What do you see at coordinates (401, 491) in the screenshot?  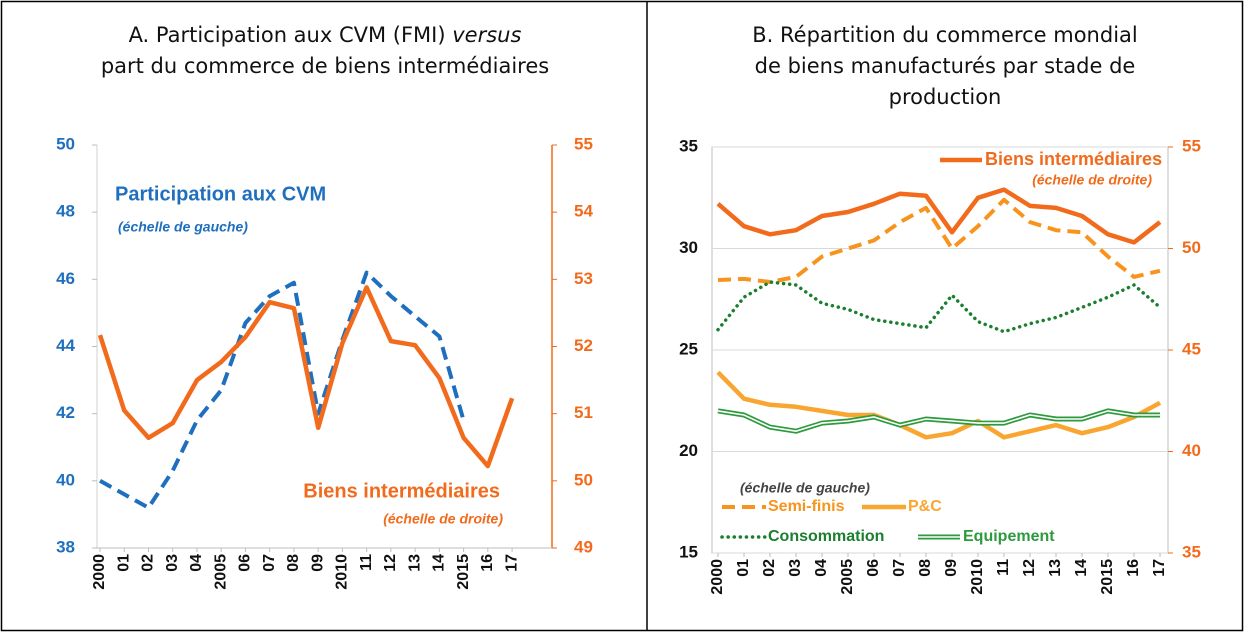 I see `series-label: Biens intermédiaires` at bounding box center [401, 491].